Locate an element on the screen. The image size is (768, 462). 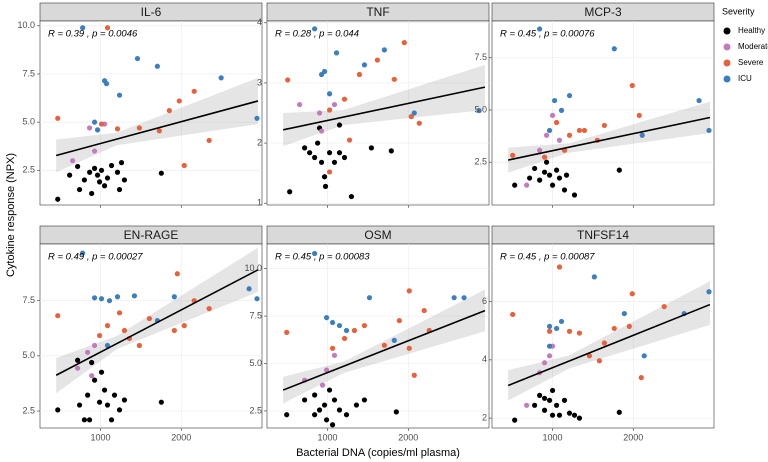
legend-marker is located at coordinates (727, 47).